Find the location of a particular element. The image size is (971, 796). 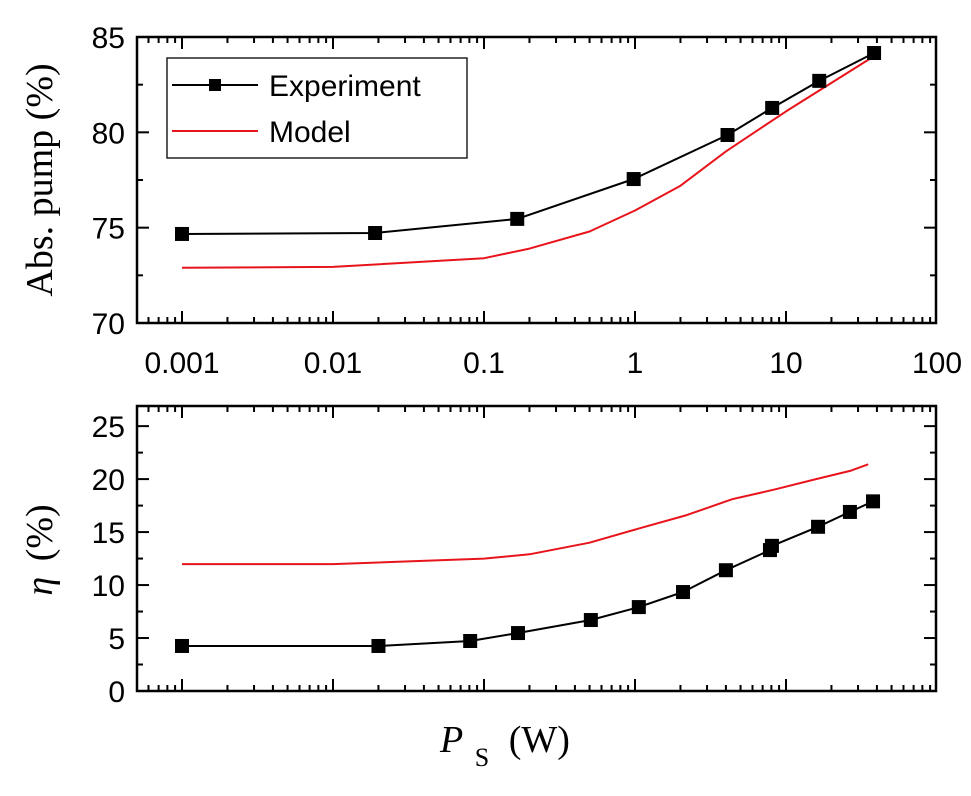

x-axis-title-unit: (W) is located at coordinates (539, 740).